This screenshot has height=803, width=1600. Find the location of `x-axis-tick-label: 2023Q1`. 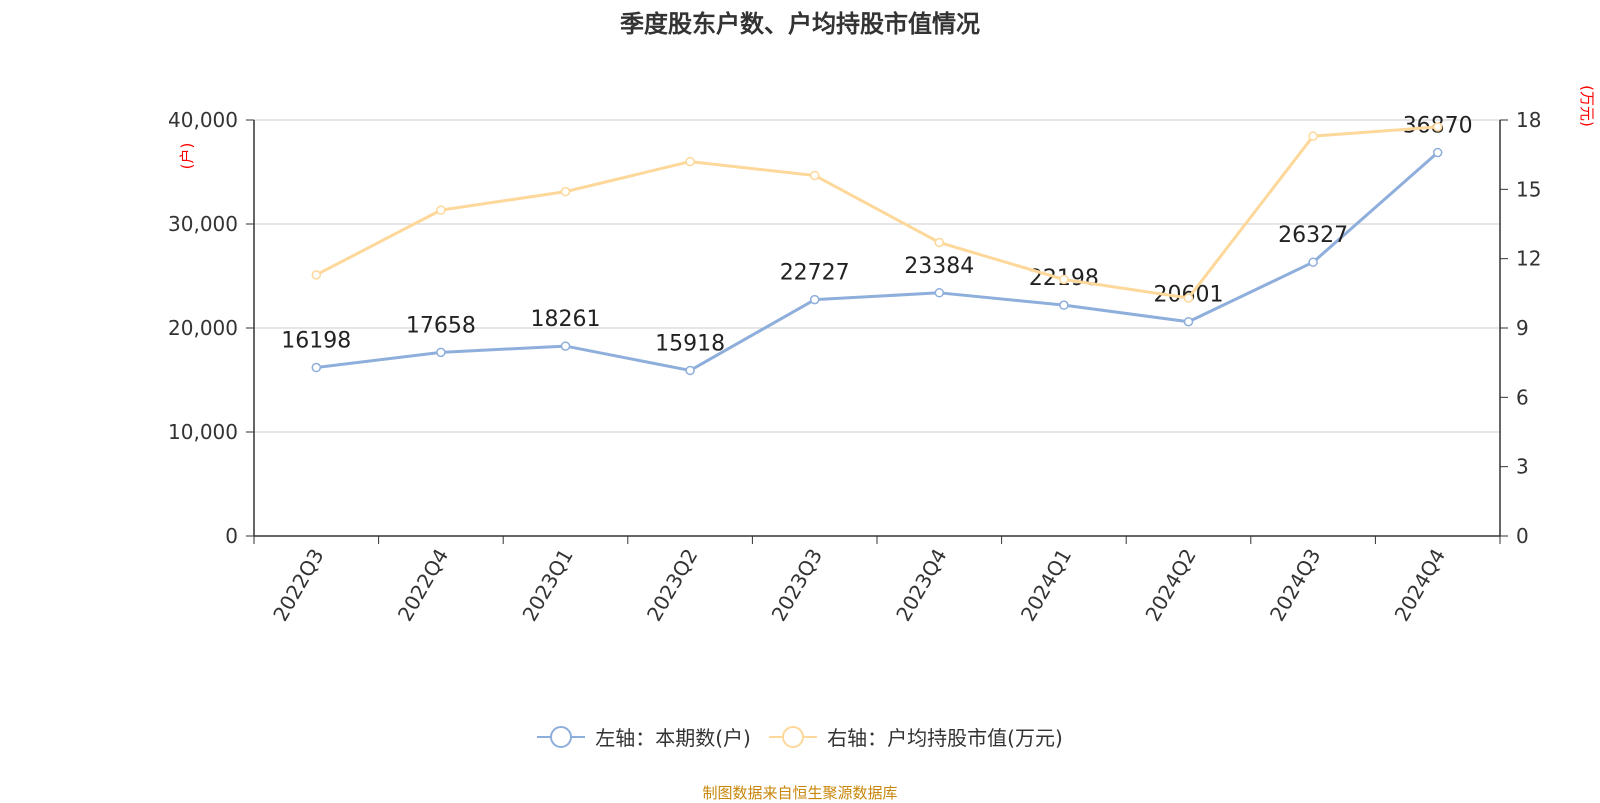

x-axis-tick-label: 2023Q1 is located at coordinates (547, 585).